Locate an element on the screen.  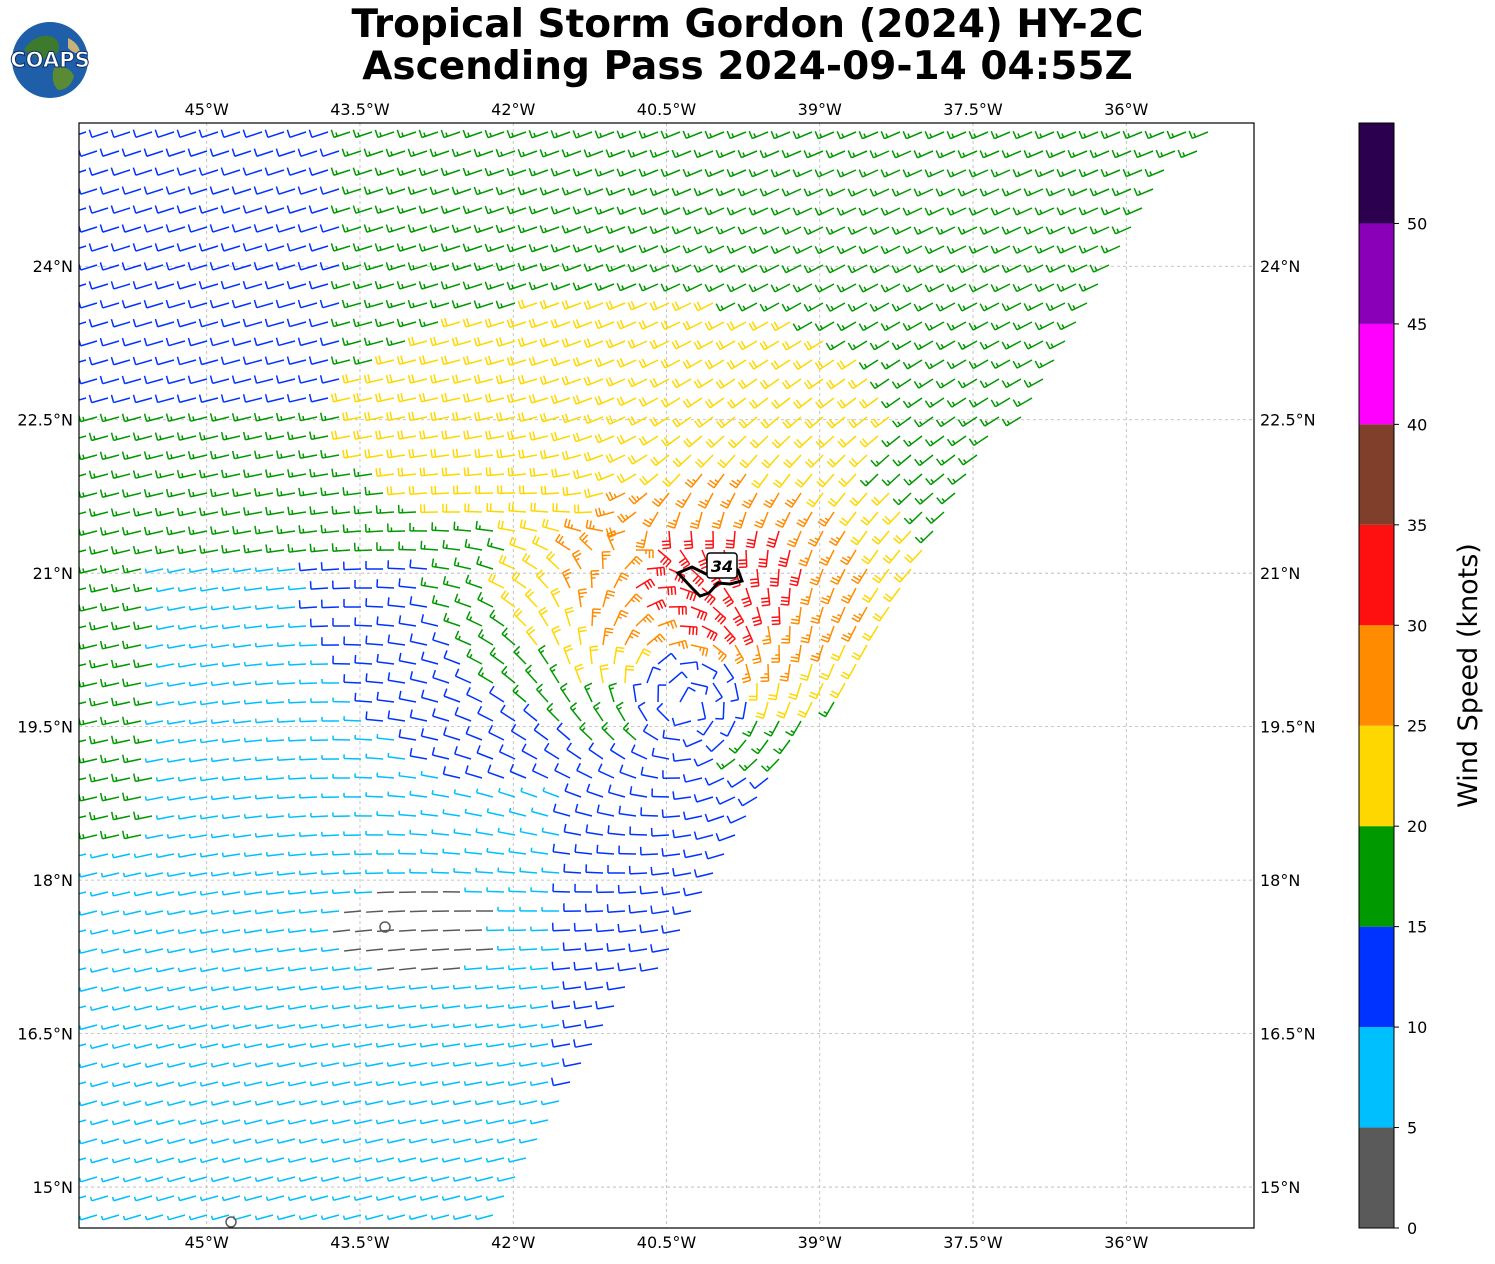
colorbar-segment is located at coordinates (1376, 1077).